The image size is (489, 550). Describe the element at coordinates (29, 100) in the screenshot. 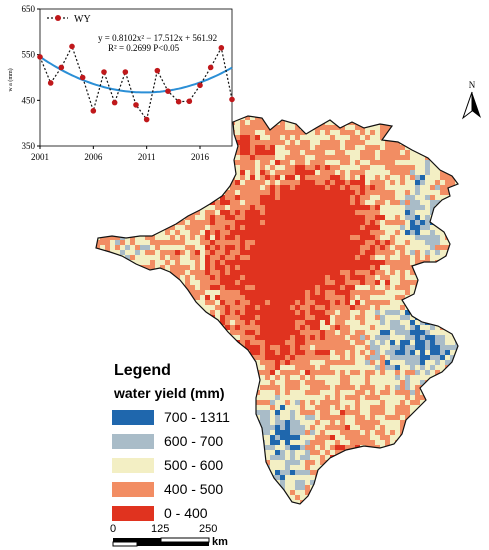

I see `y-tick-label: 450` at that location.